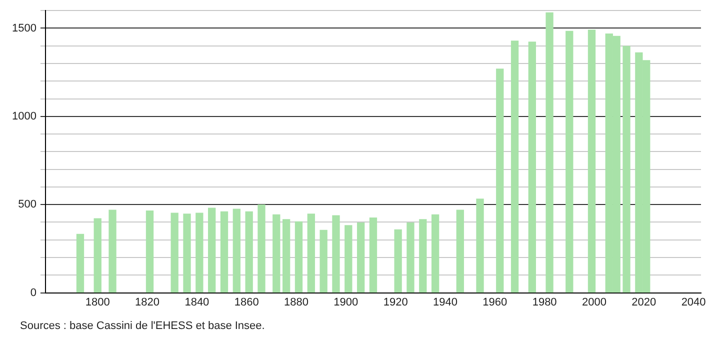 The height and width of the screenshot is (340, 710). What do you see at coordinates (296, 302) in the screenshot?
I see `x-tick-label: 1880` at bounding box center [296, 302].